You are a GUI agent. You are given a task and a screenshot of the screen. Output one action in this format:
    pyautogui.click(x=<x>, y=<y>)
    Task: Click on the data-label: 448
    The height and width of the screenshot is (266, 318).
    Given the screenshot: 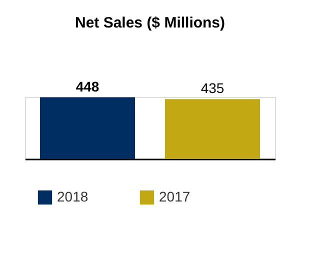 What is the action you would take?
    pyautogui.click(x=88, y=86)
    